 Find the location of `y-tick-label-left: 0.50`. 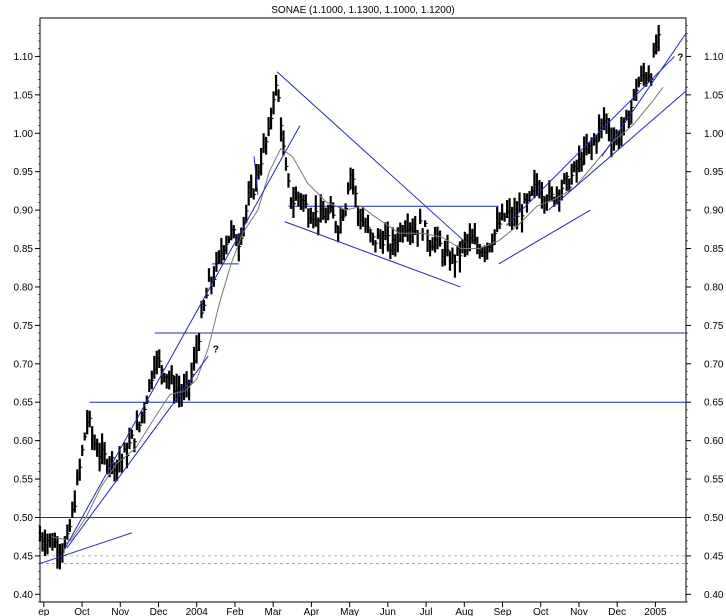

y-tick-label-left: 0.50 is located at coordinates (24, 518).